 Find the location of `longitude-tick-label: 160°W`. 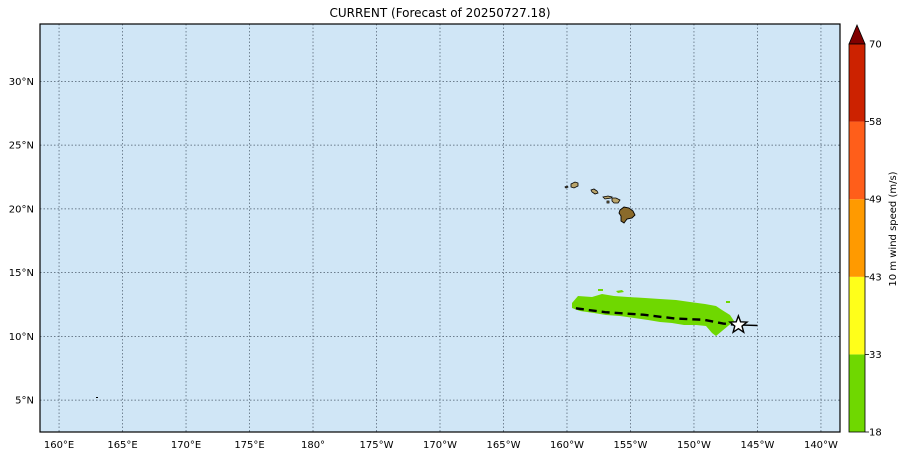

longitude-tick-label: 160°W is located at coordinates (567, 445).